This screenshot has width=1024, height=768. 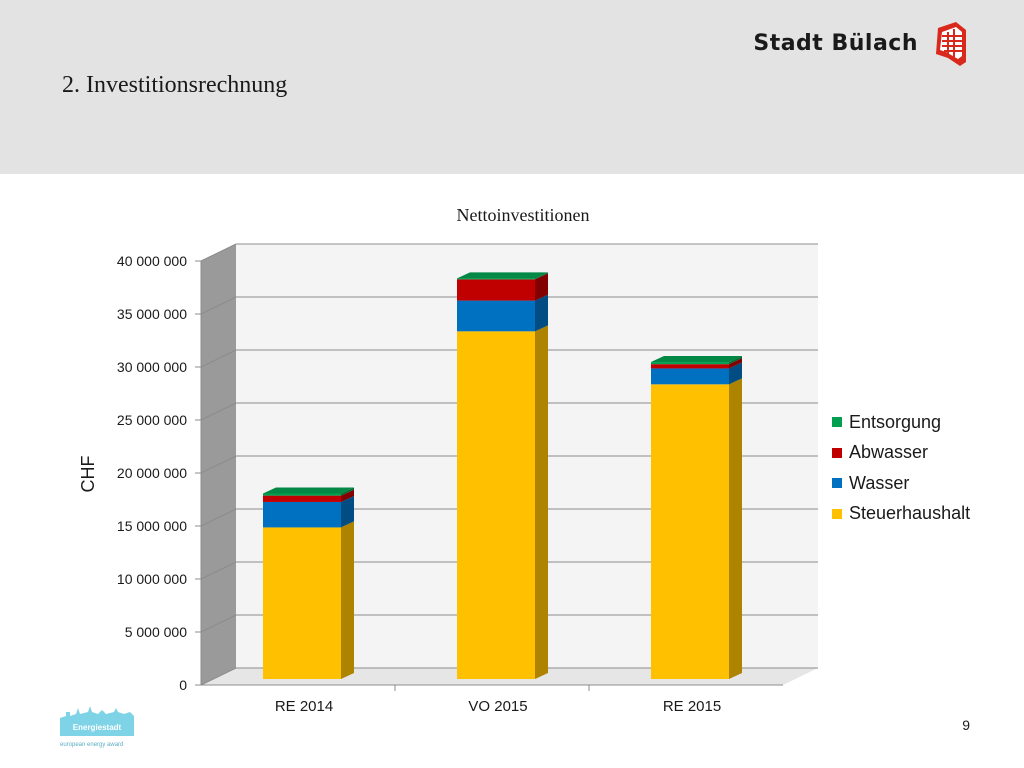 I want to click on x-tick-label: RE 2014, so click(x=304, y=706).